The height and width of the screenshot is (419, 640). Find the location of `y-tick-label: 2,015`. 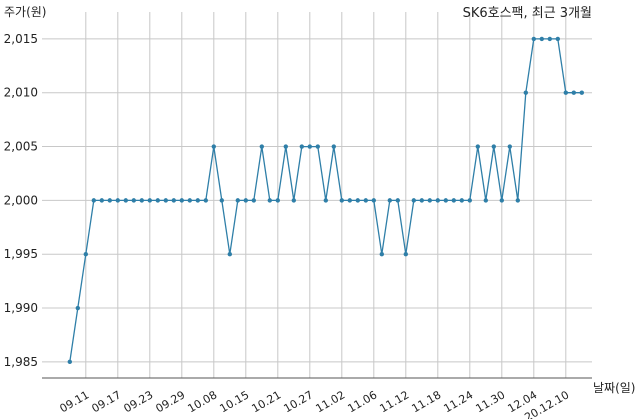

y-tick-label: 2,015 is located at coordinates (21, 39).